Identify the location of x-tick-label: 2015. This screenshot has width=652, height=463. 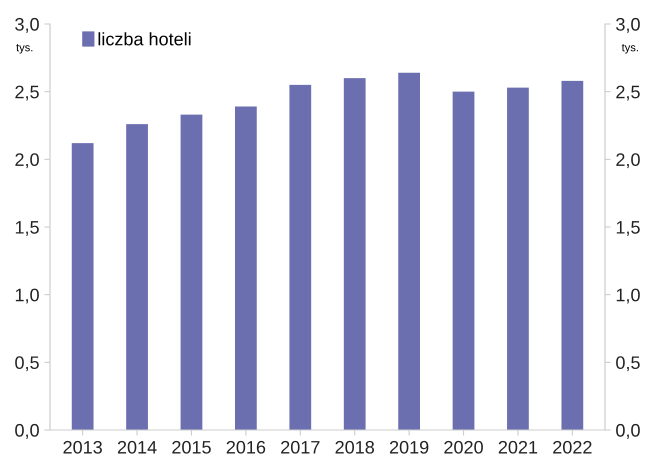
(191, 447).